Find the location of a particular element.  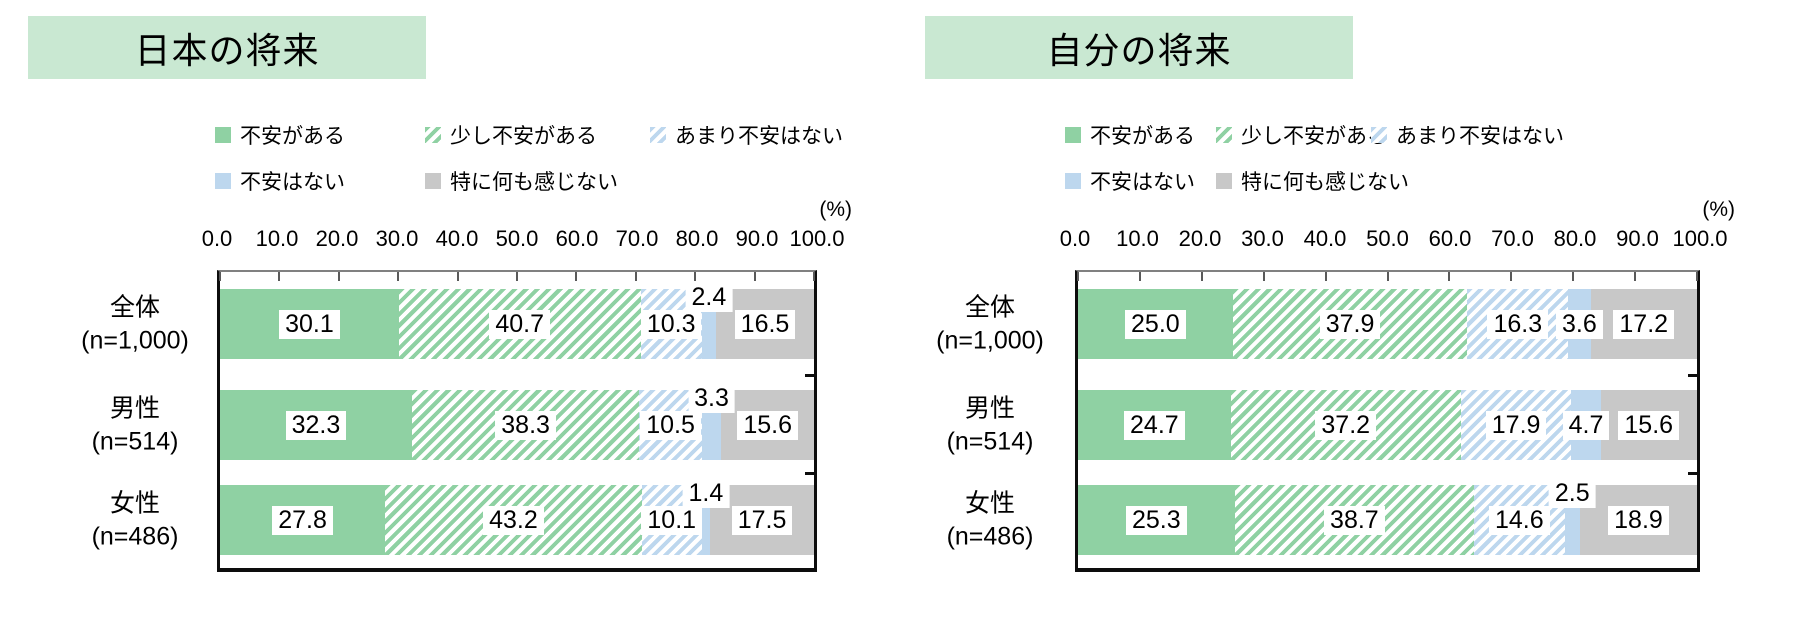

bar-segment-label: 15.6 is located at coordinates (1649, 425).